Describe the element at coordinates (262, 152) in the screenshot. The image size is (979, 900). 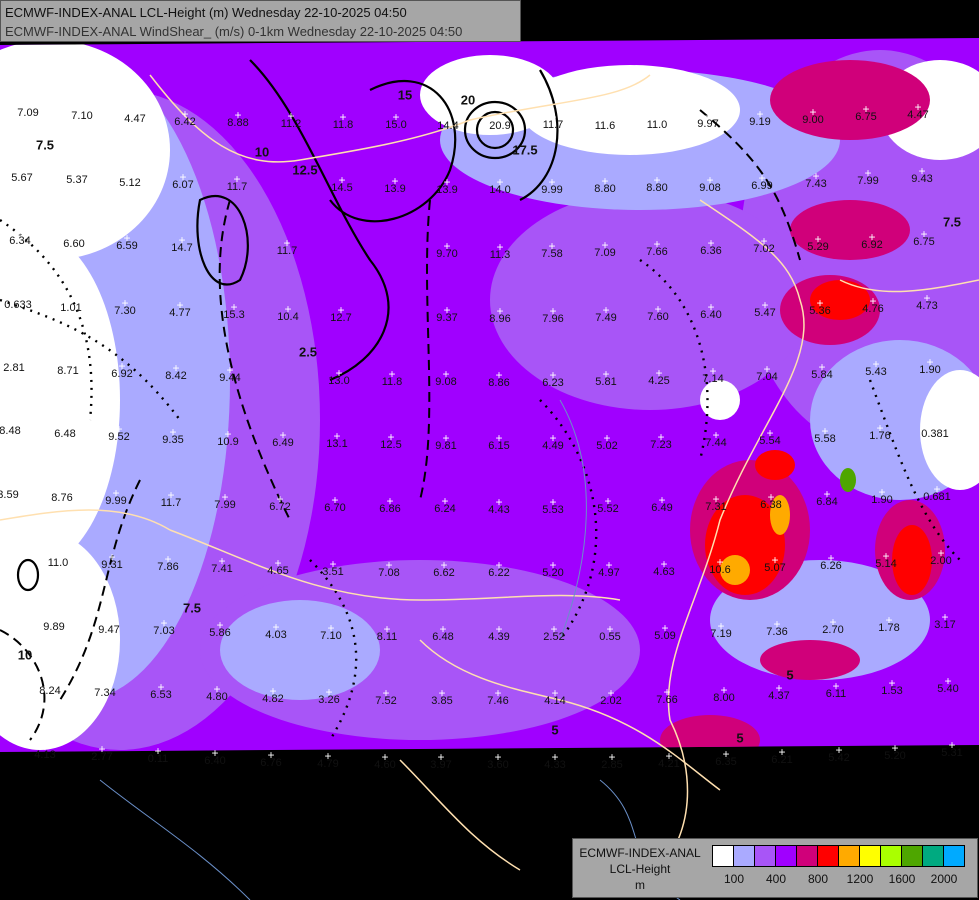
I see `contour-label: 10` at that location.